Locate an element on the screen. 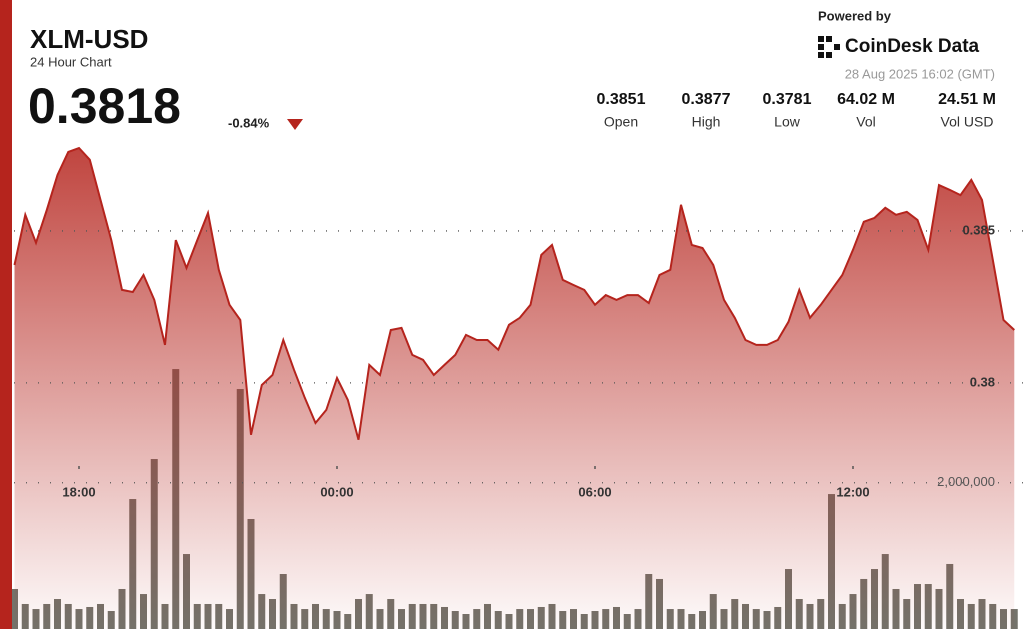  subtitle: 24 Hour Chart is located at coordinates (71, 61).